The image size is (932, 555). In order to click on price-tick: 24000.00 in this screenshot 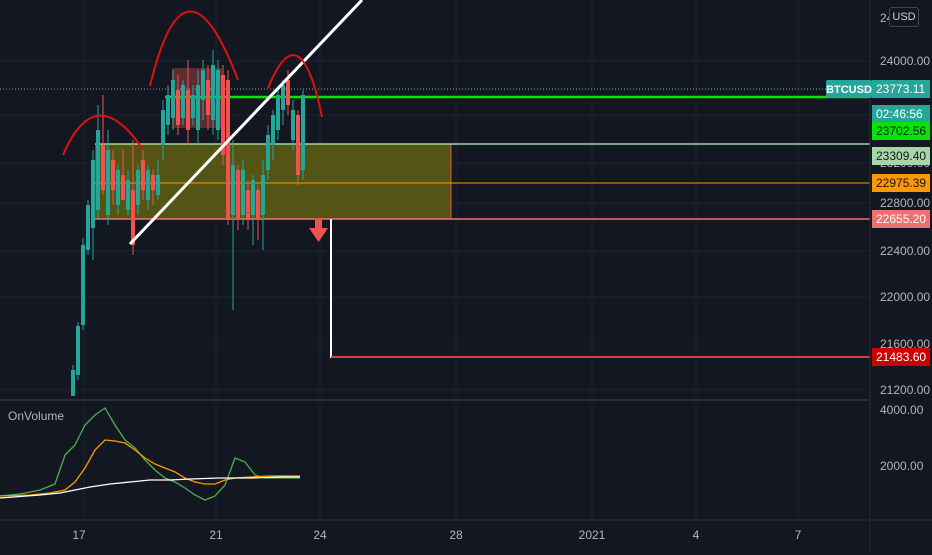, I will do `click(905, 61)`.